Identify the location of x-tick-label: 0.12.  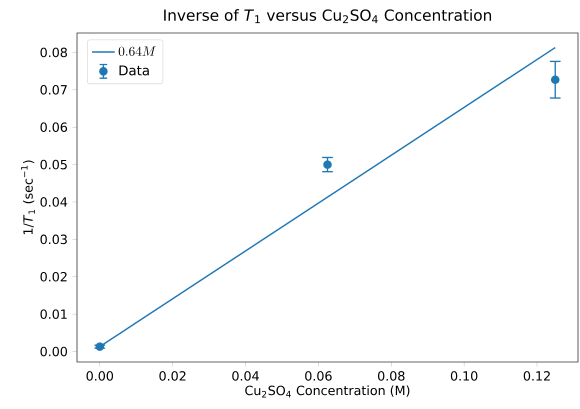
(537, 376).